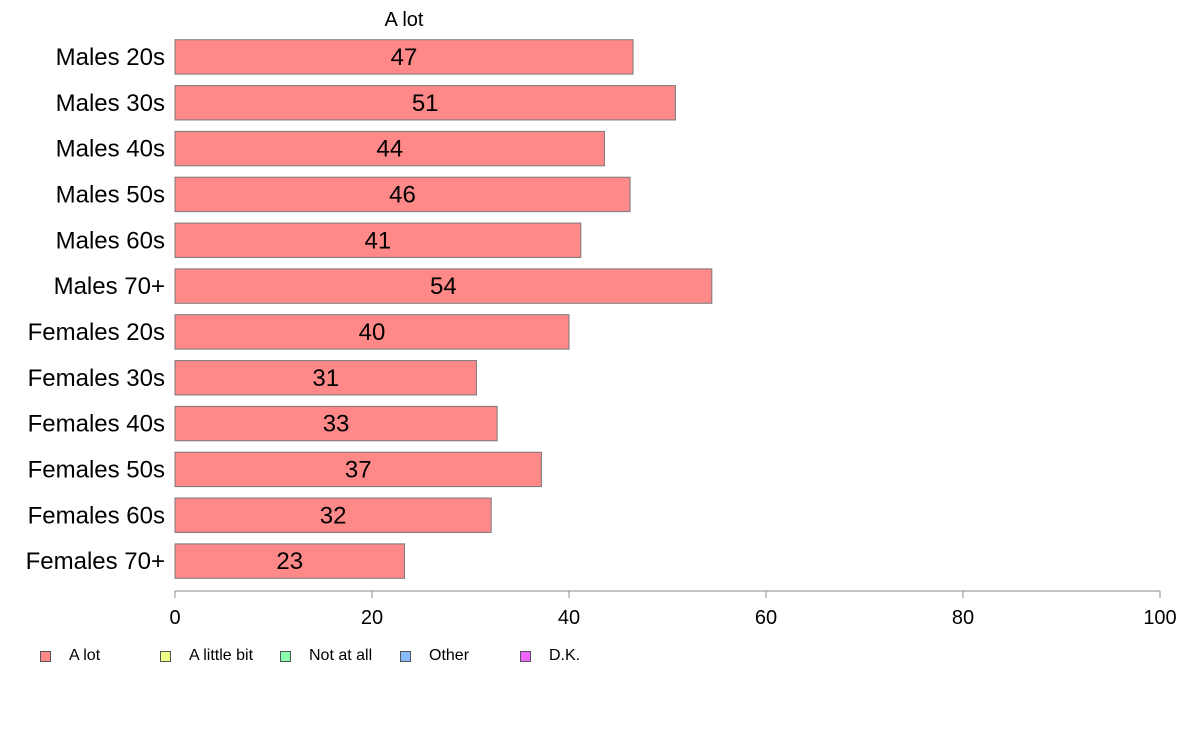 This screenshot has width=1188, height=736. I want to click on category-label-females-70-plus: Females 70+, so click(95, 561).